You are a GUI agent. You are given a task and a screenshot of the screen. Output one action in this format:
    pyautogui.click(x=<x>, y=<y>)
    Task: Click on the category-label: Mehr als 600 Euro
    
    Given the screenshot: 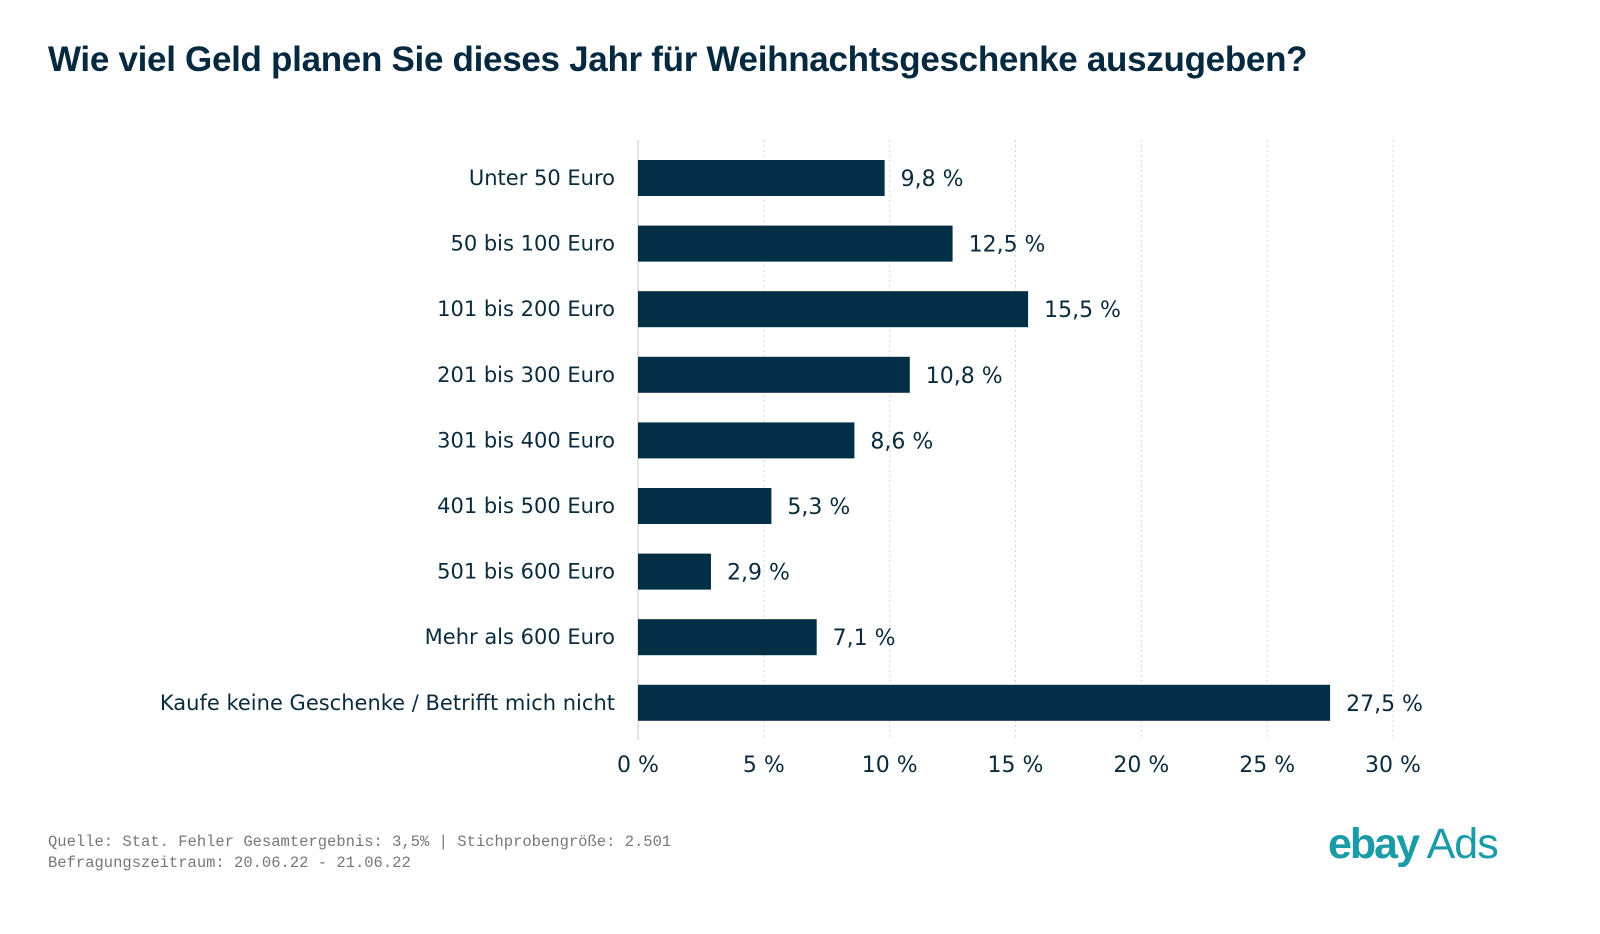 What is the action you would take?
    pyautogui.click(x=520, y=637)
    